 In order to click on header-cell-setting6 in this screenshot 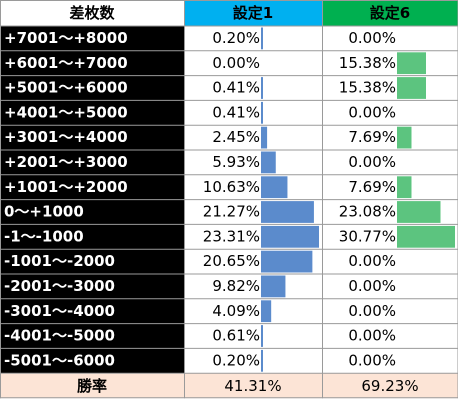, I will do `click(390, 13)`.